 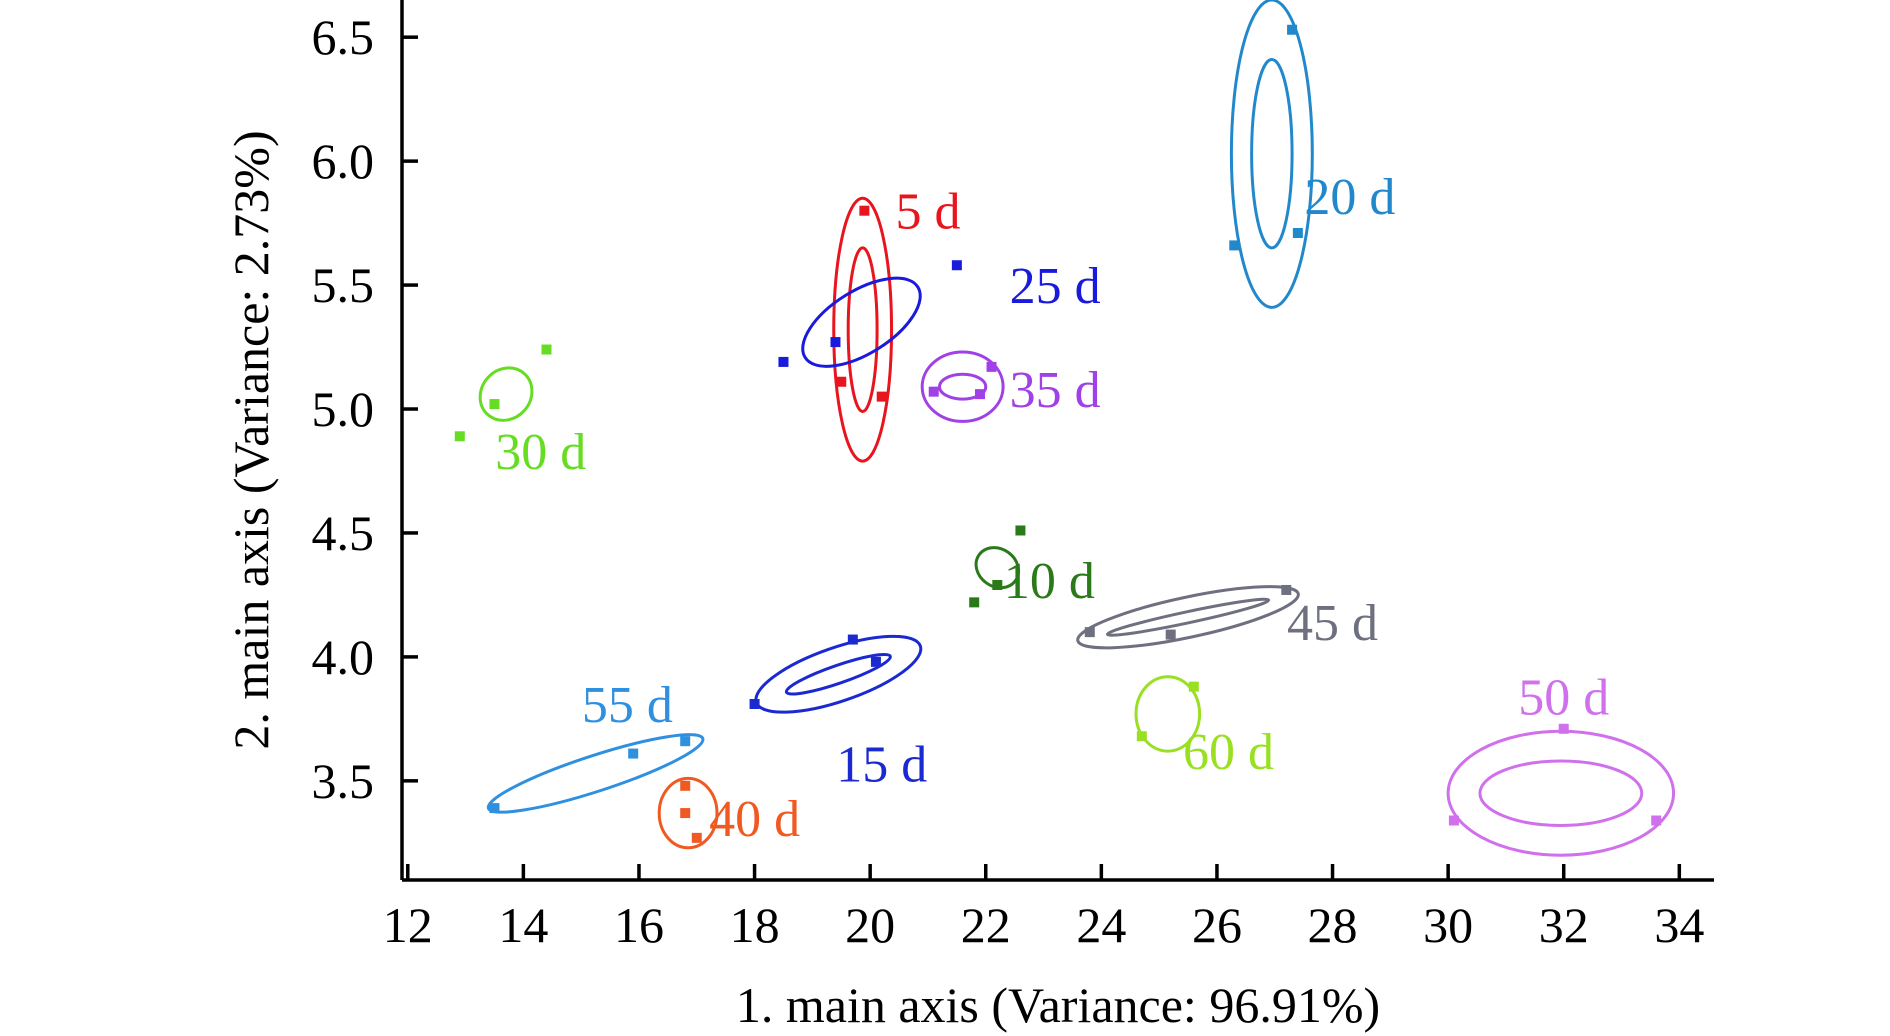 I want to click on ellipse-inner-35d, so click(x=963, y=386).